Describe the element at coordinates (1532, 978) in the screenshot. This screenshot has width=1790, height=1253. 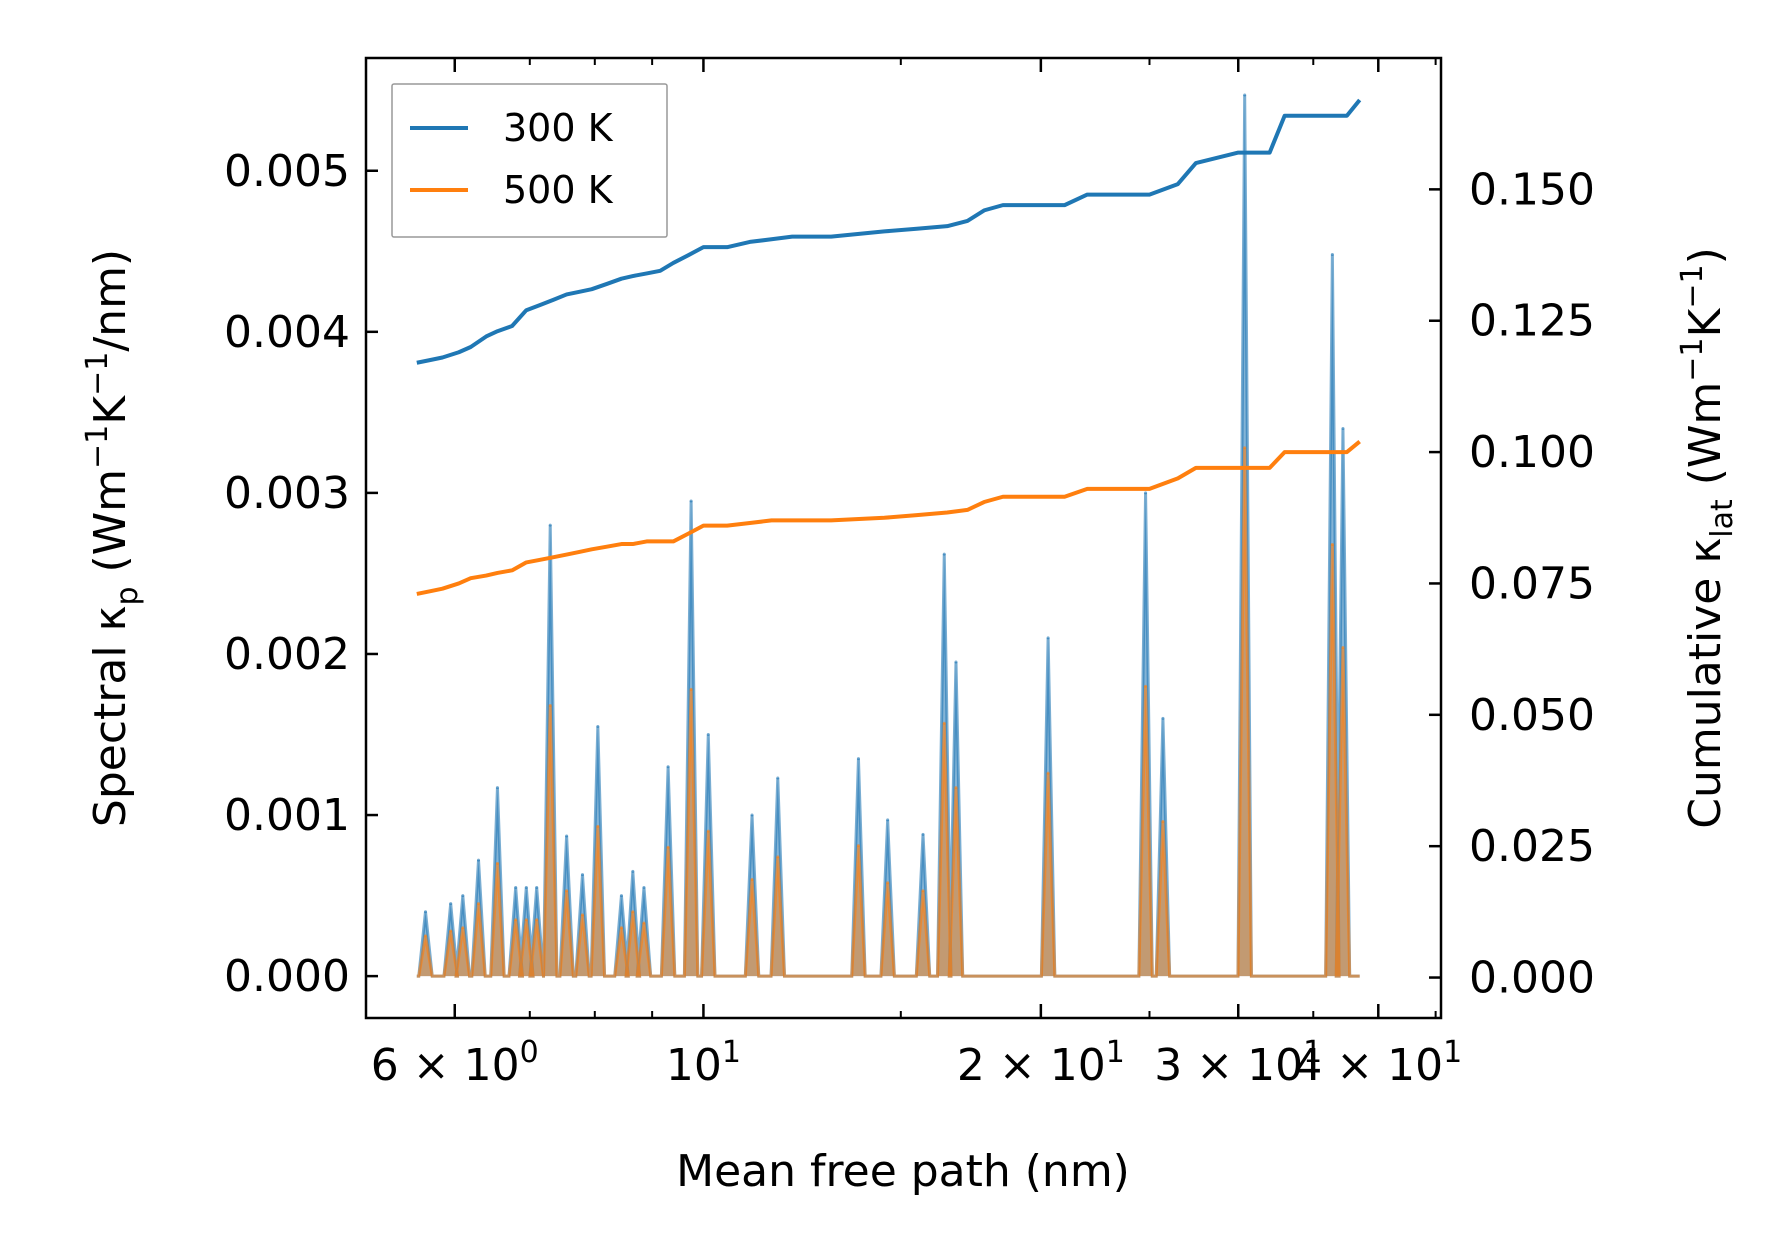
I see `y-right-tick-label-0: 0.000` at that location.